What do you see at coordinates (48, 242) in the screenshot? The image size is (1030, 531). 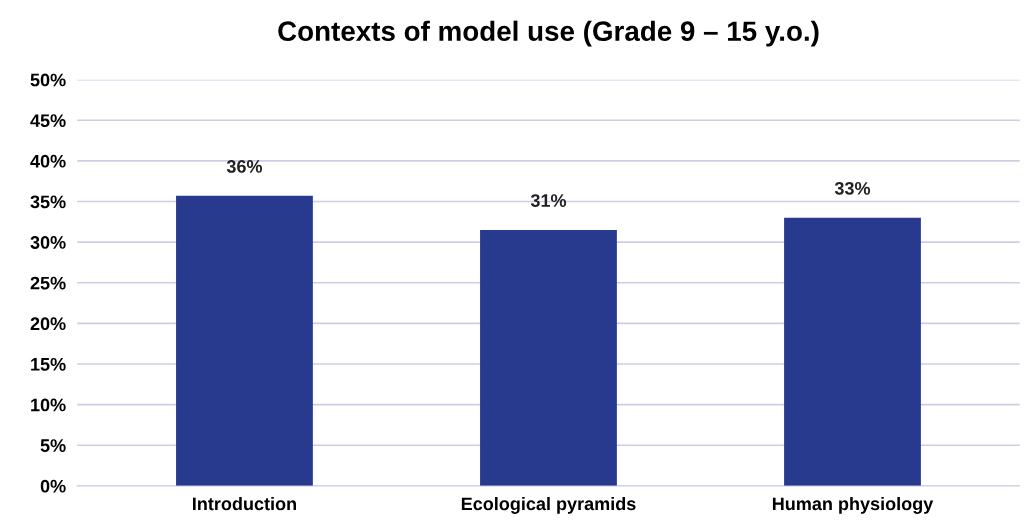 I see `y-tick-label: 30%` at bounding box center [48, 242].